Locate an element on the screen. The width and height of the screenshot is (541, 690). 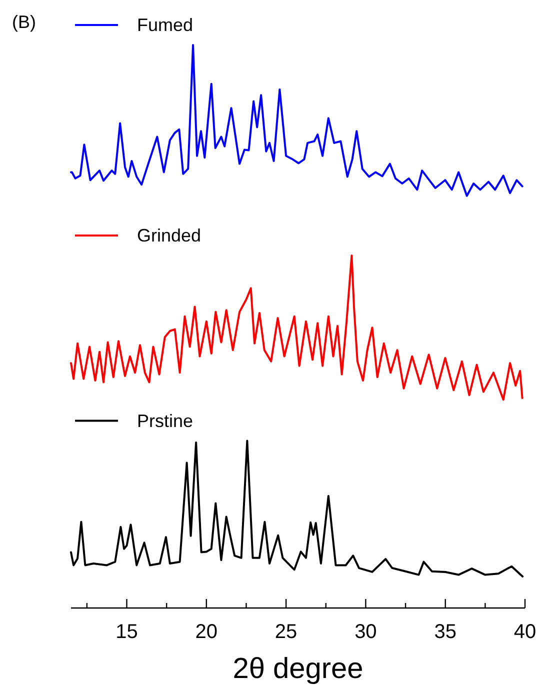
legend-label: Prstine is located at coordinates (165, 420).